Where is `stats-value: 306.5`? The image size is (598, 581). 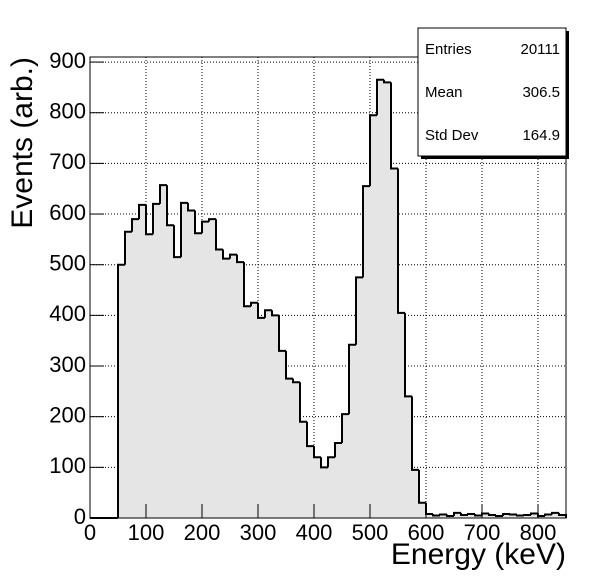
stats-value: 306.5 is located at coordinates (541, 92).